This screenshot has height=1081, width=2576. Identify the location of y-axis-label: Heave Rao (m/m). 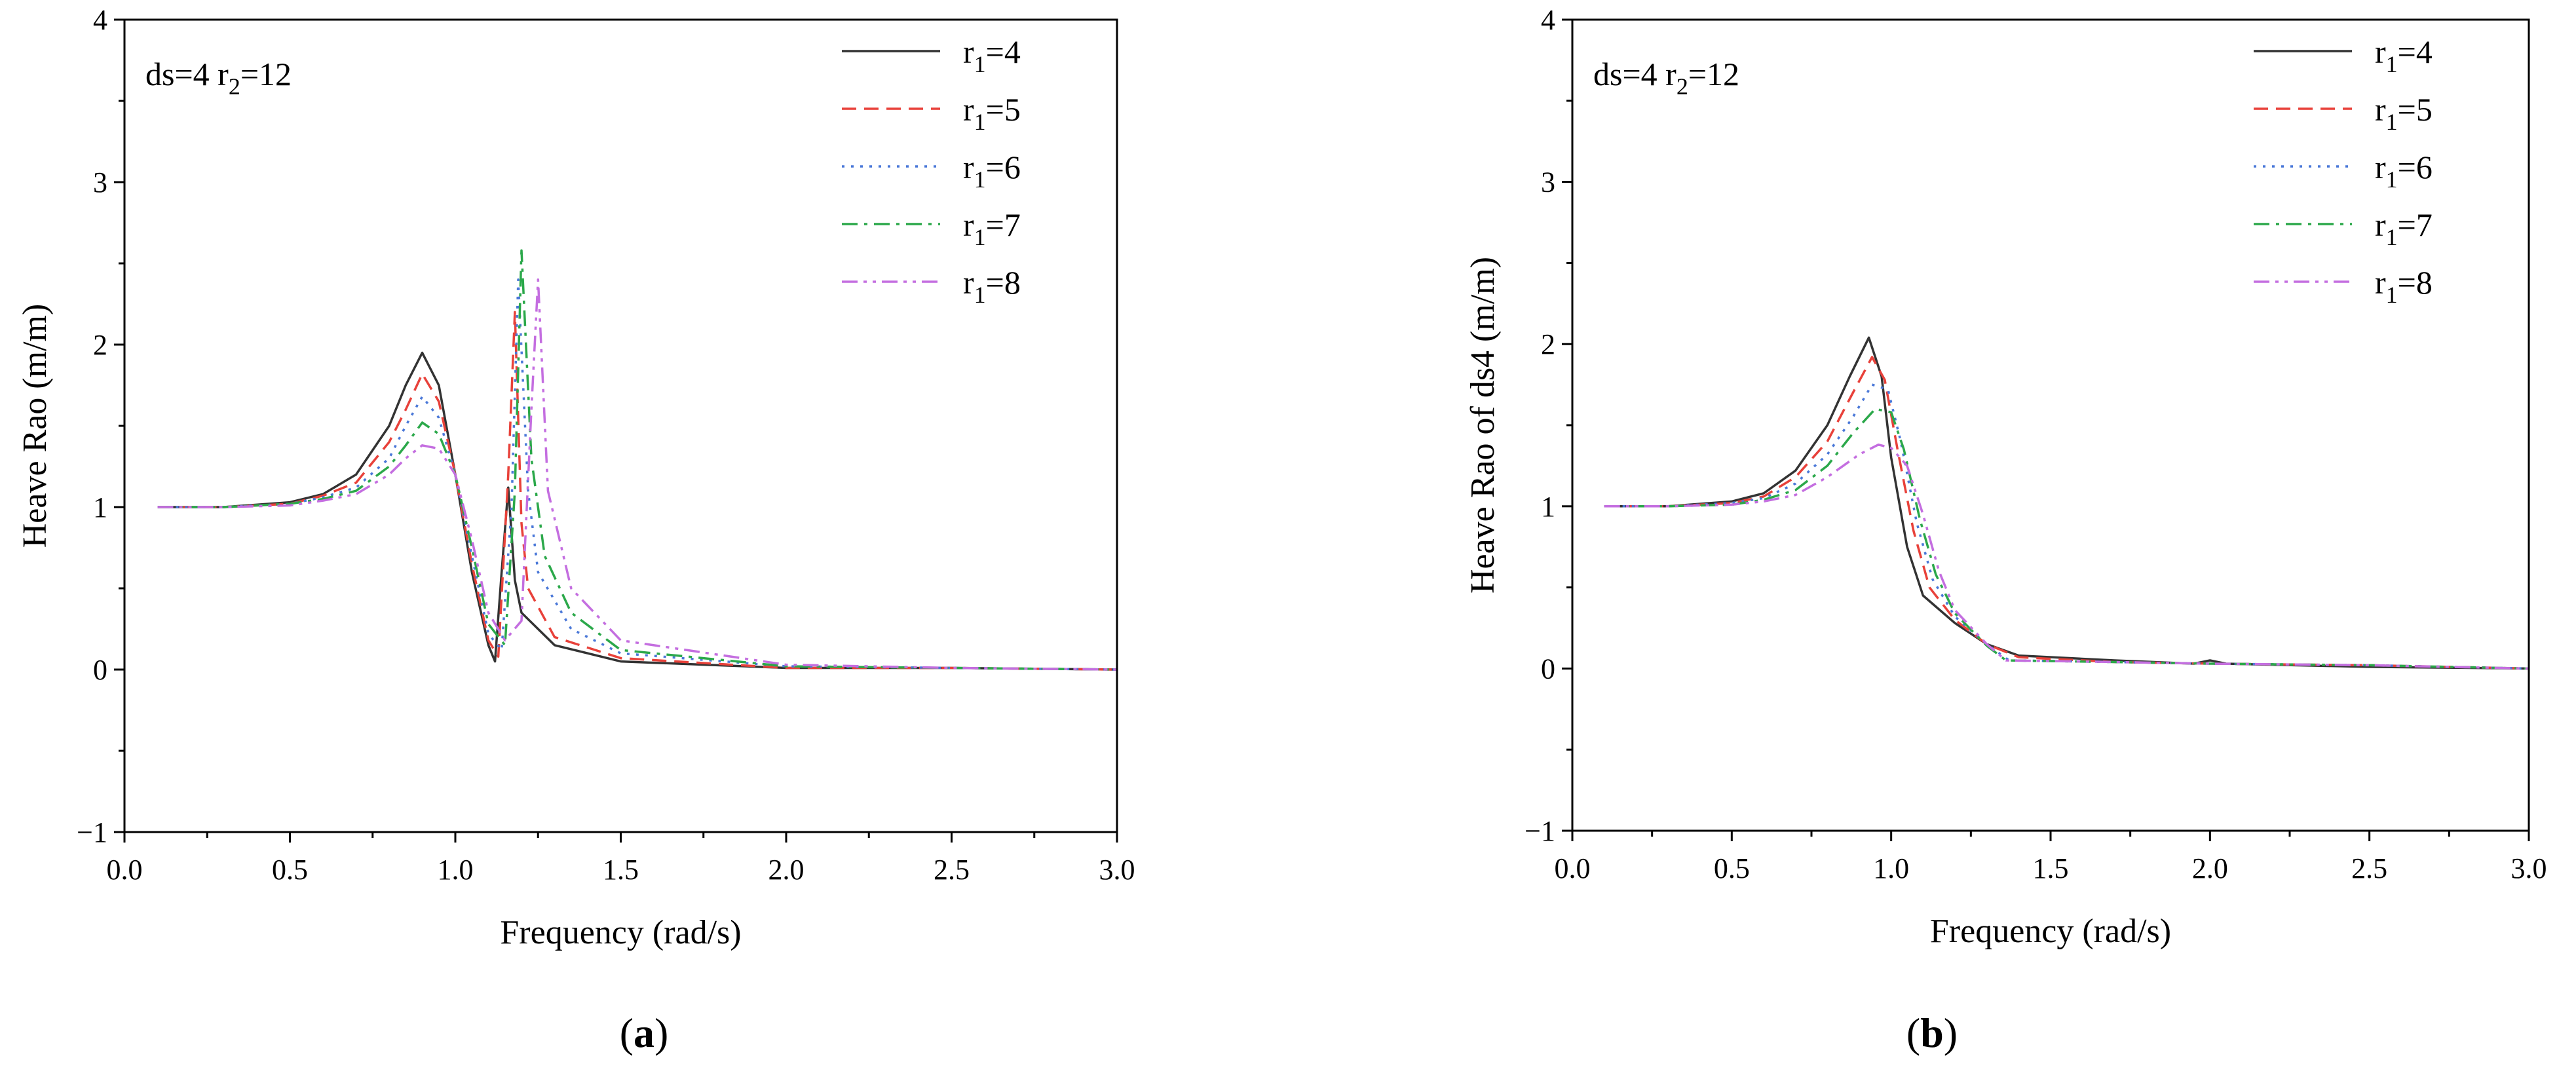
(35, 426).